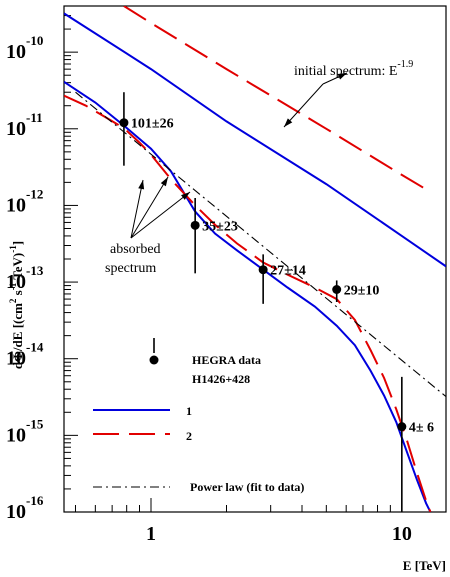 This screenshot has width=450, height=577. I want to click on y-tick-exponent: -15, so click(35, 423).